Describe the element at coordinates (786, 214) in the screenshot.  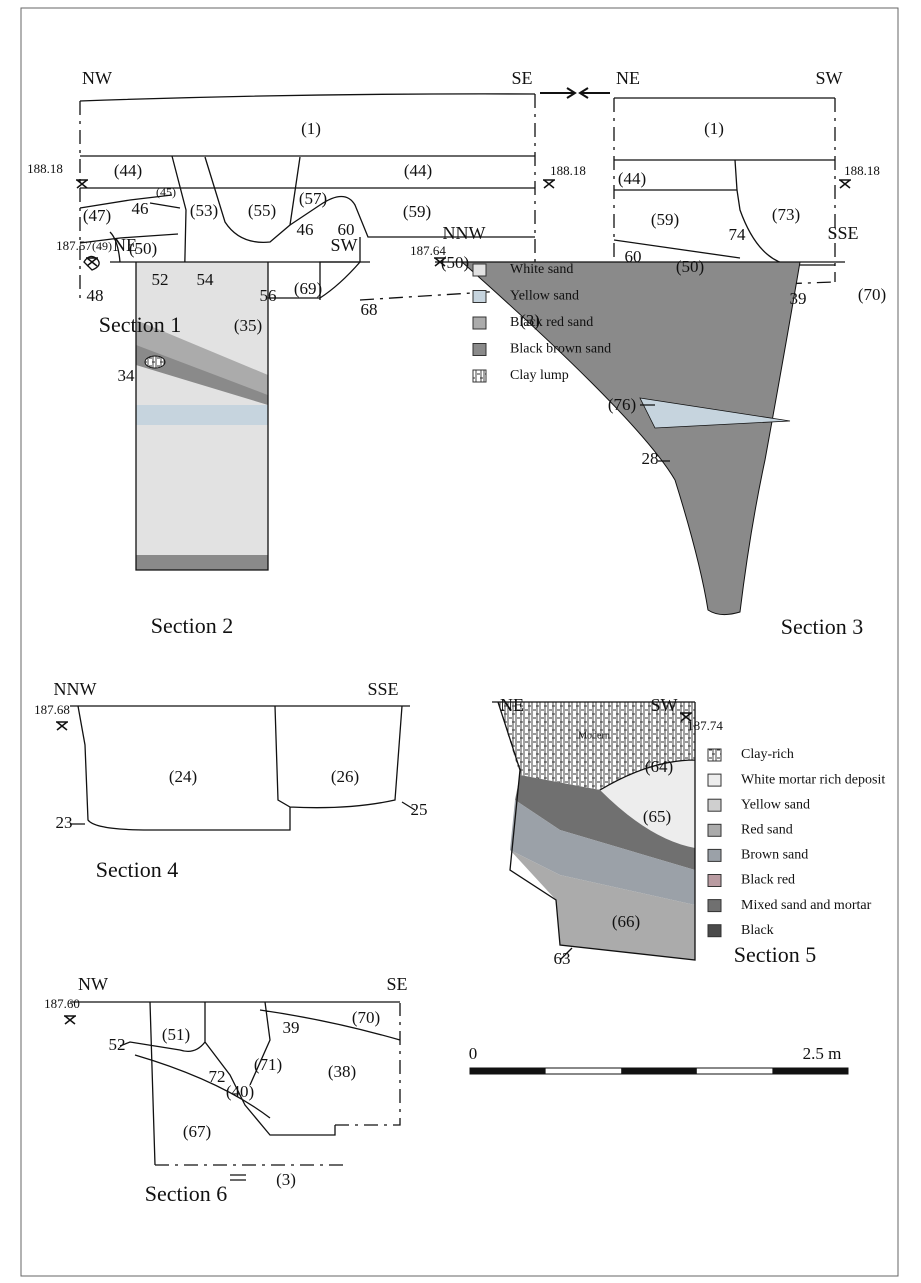
I see `layer-label: (73)` at that location.